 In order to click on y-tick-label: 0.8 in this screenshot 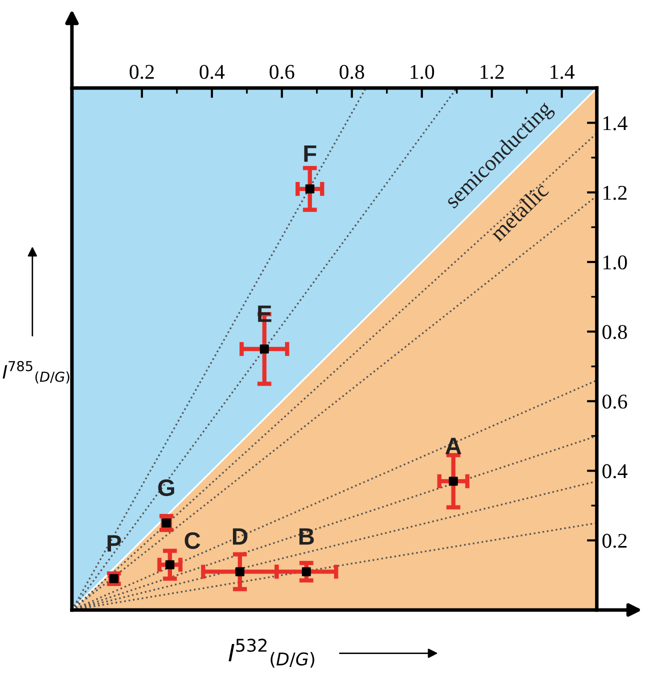, I will do `click(614, 332)`.